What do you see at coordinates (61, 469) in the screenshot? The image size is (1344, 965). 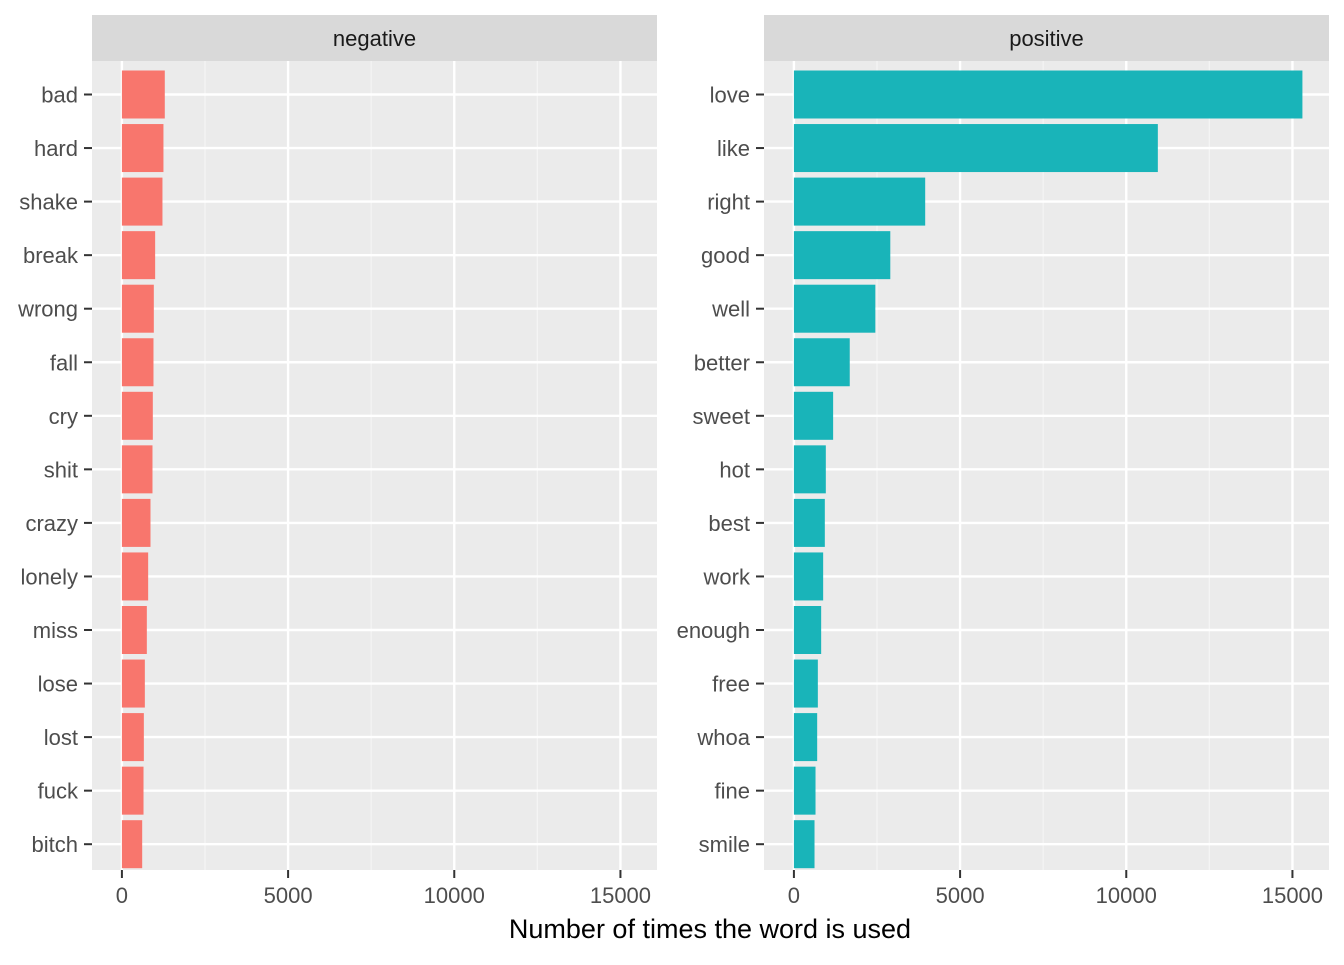 I see `category-label: shit` at bounding box center [61, 469].